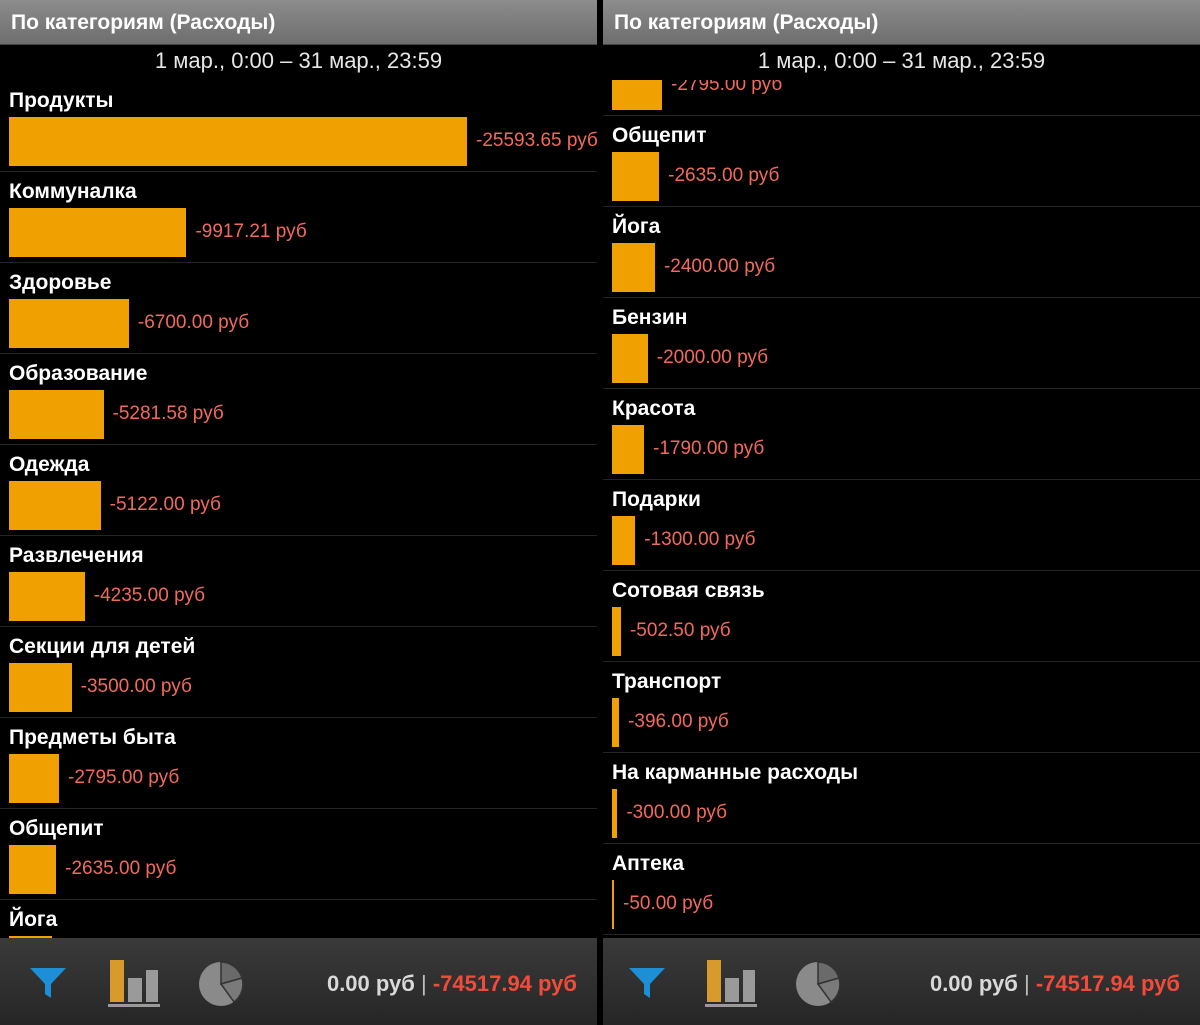 The height and width of the screenshot is (1025, 1200). I want to click on category-amount: -2000.00 руб, so click(712, 357).